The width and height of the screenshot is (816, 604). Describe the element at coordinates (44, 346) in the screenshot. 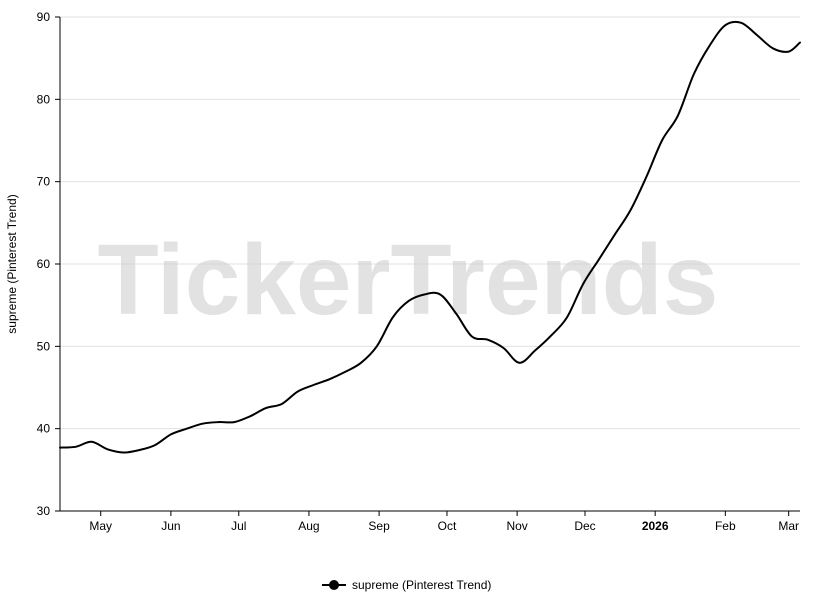

I see `y-tick-label: 50` at that location.